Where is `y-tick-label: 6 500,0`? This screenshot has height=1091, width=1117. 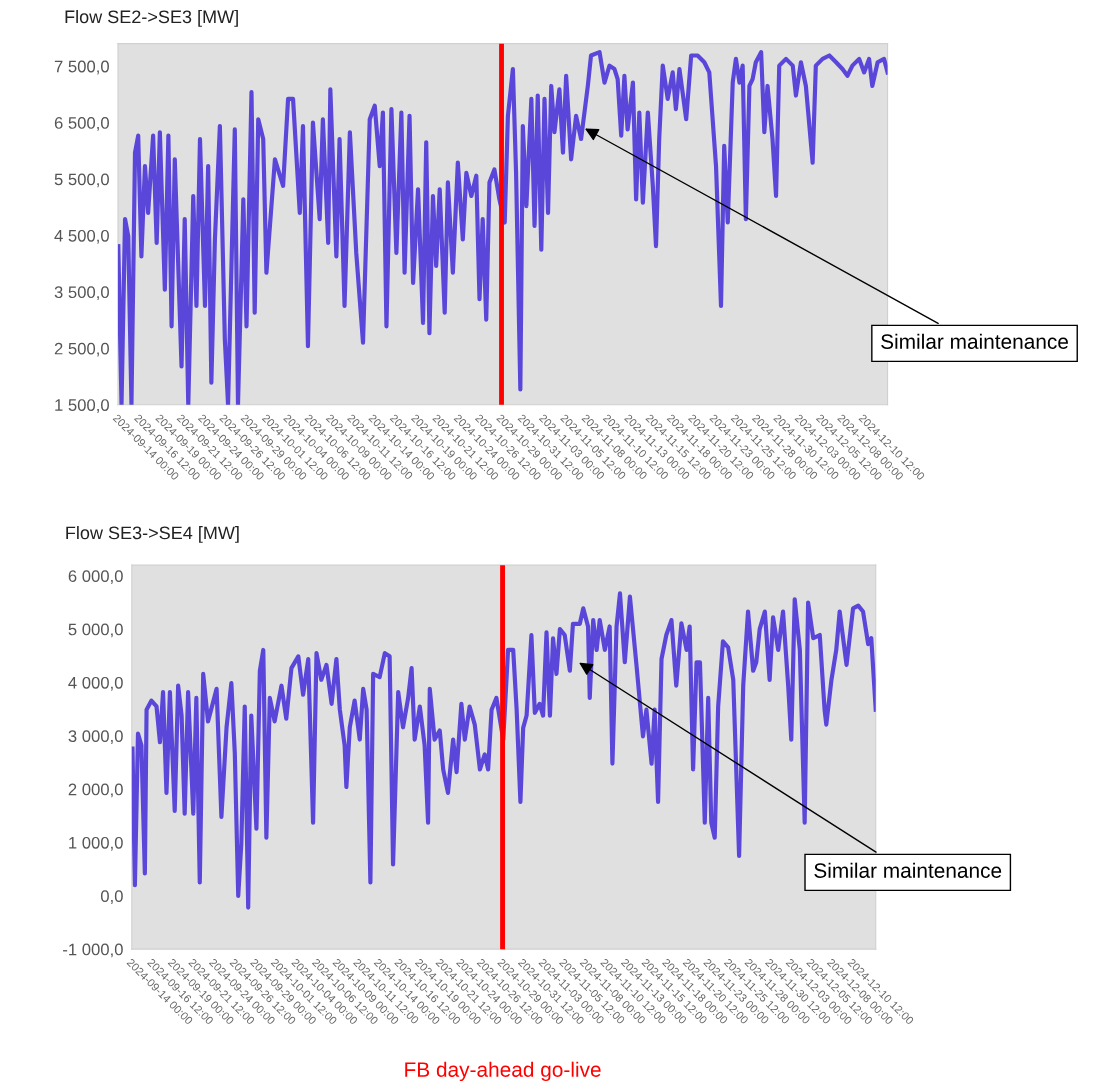 y-tick-label: 6 500,0 is located at coordinates (81, 124).